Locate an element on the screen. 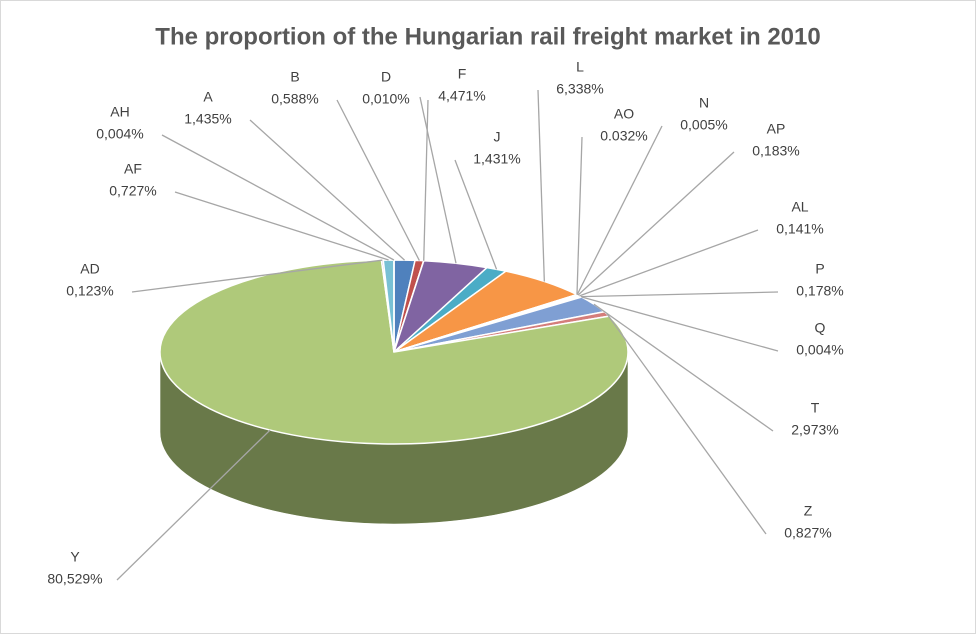 The width and height of the screenshot is (976, 634). value-label: 0,010% is located at coordinates (385, 99).